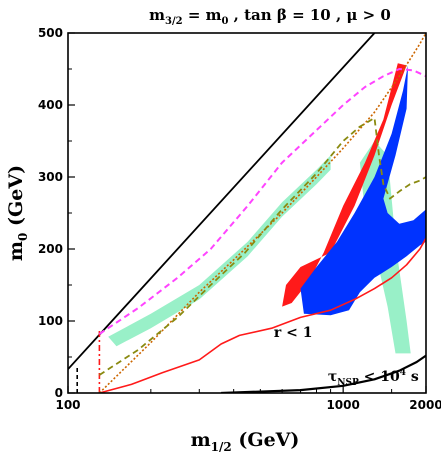  I want to click on x-tick-label: 1000, so click(342, 405).